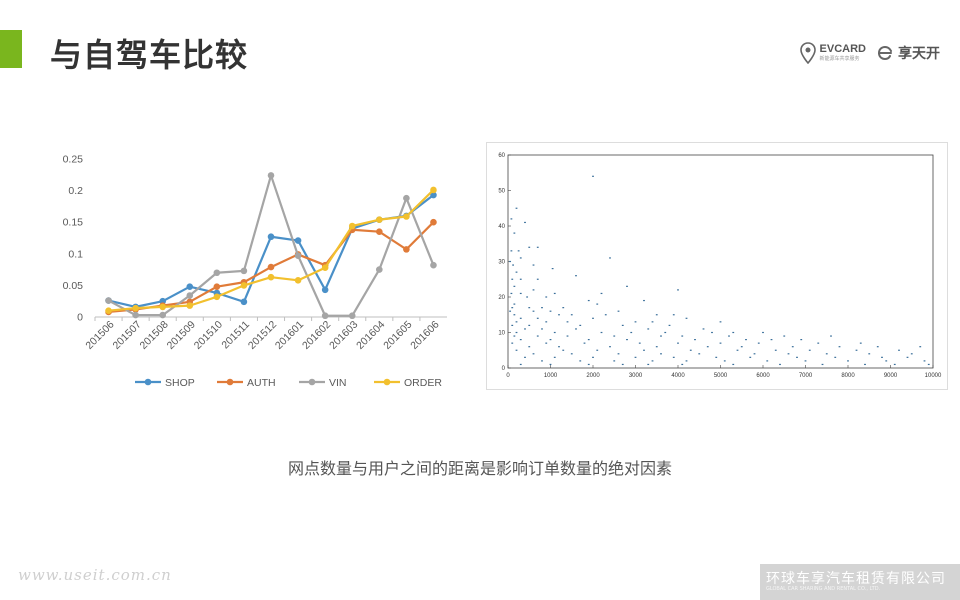 The width and height of the screenshot is (960, 600). What do you see at coordinates (869, 53) in the screenshot?
I see `logo-area: EVCARD 新能源车共享服务 享天开` at bounding box center [869, 53].